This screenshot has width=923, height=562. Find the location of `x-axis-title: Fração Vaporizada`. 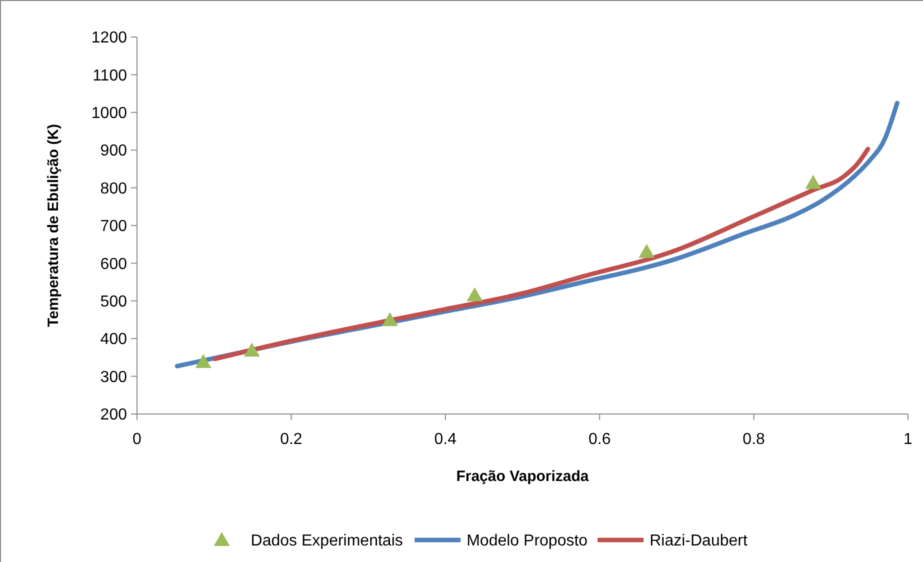

x-axis-title: Fração Vaporizada is located at coordinates (523, 476).